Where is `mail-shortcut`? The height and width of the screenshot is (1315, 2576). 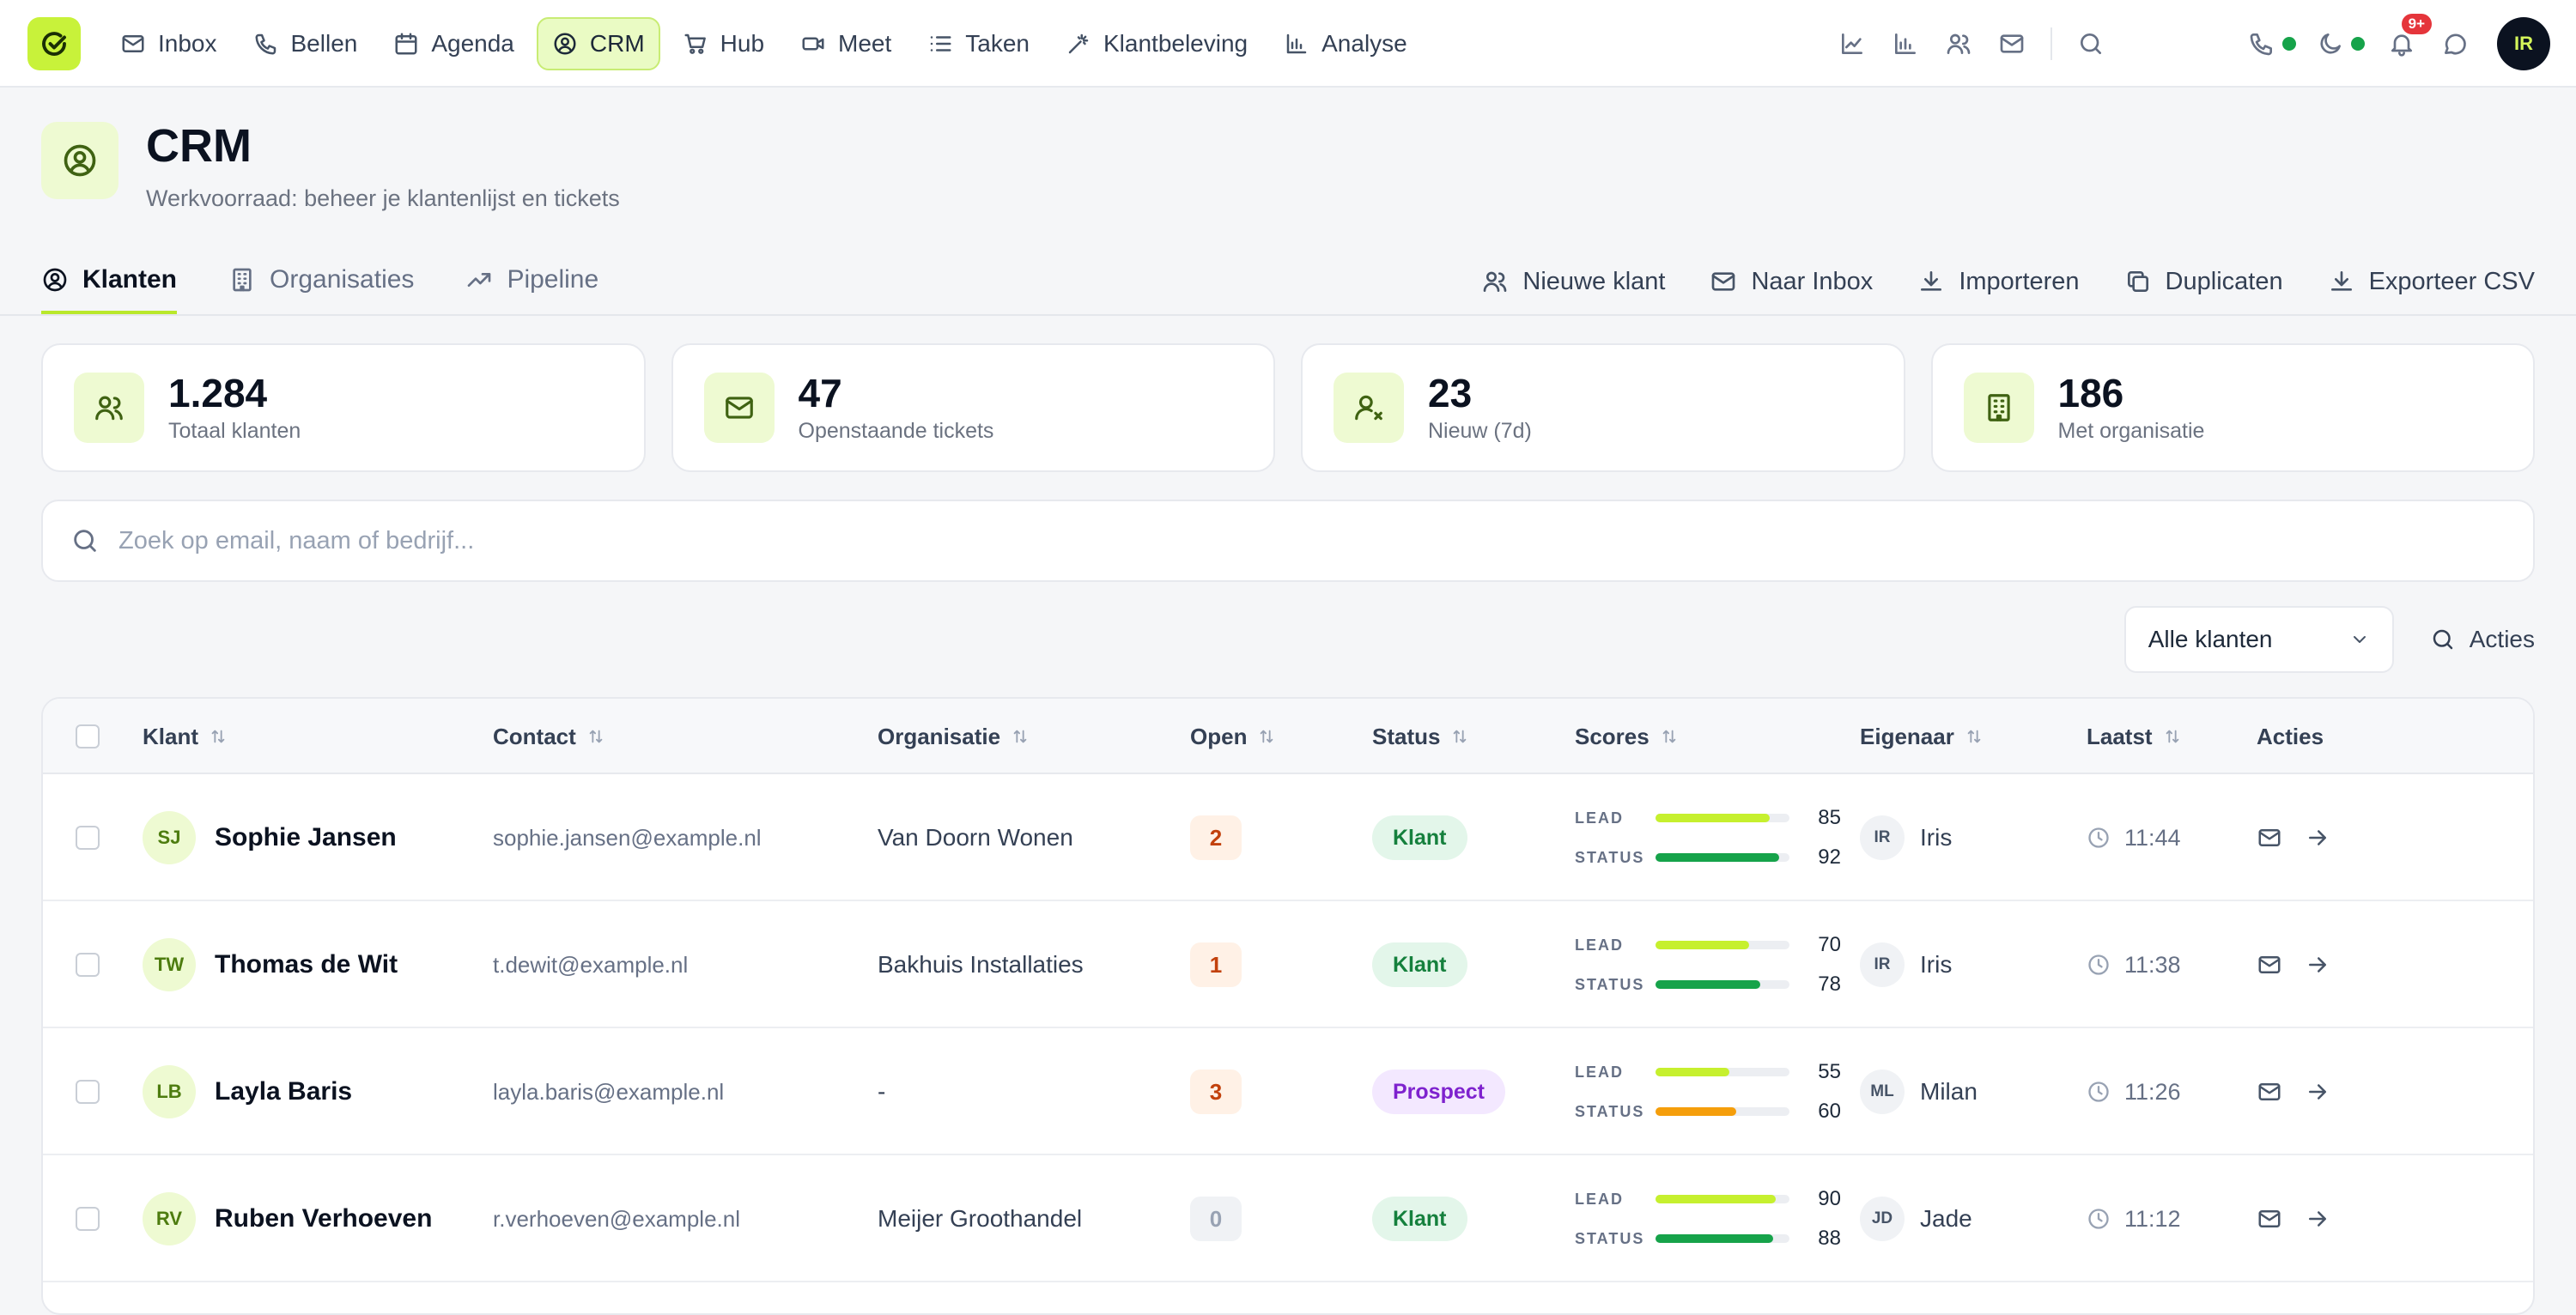
mail-shortcut is located at coordinates (2011, 43).